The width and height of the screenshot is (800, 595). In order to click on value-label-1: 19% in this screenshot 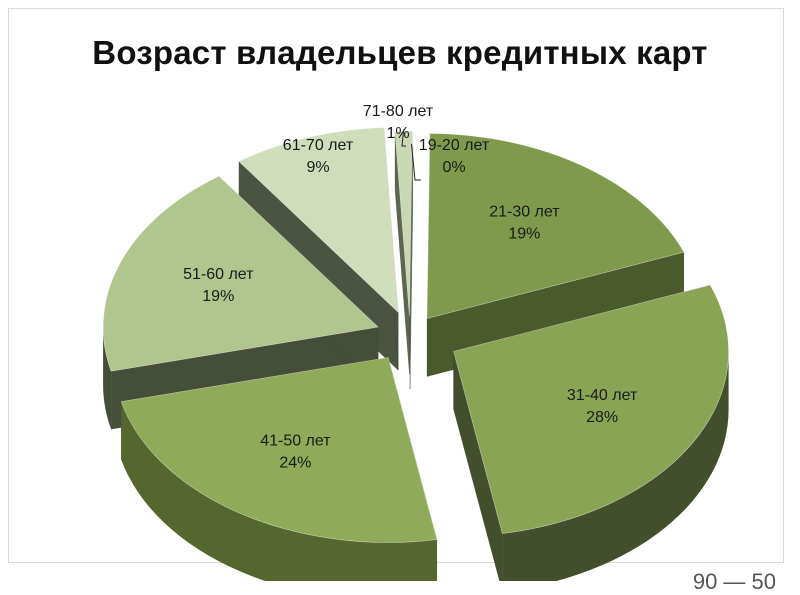, I will do `click(524, 233)`.